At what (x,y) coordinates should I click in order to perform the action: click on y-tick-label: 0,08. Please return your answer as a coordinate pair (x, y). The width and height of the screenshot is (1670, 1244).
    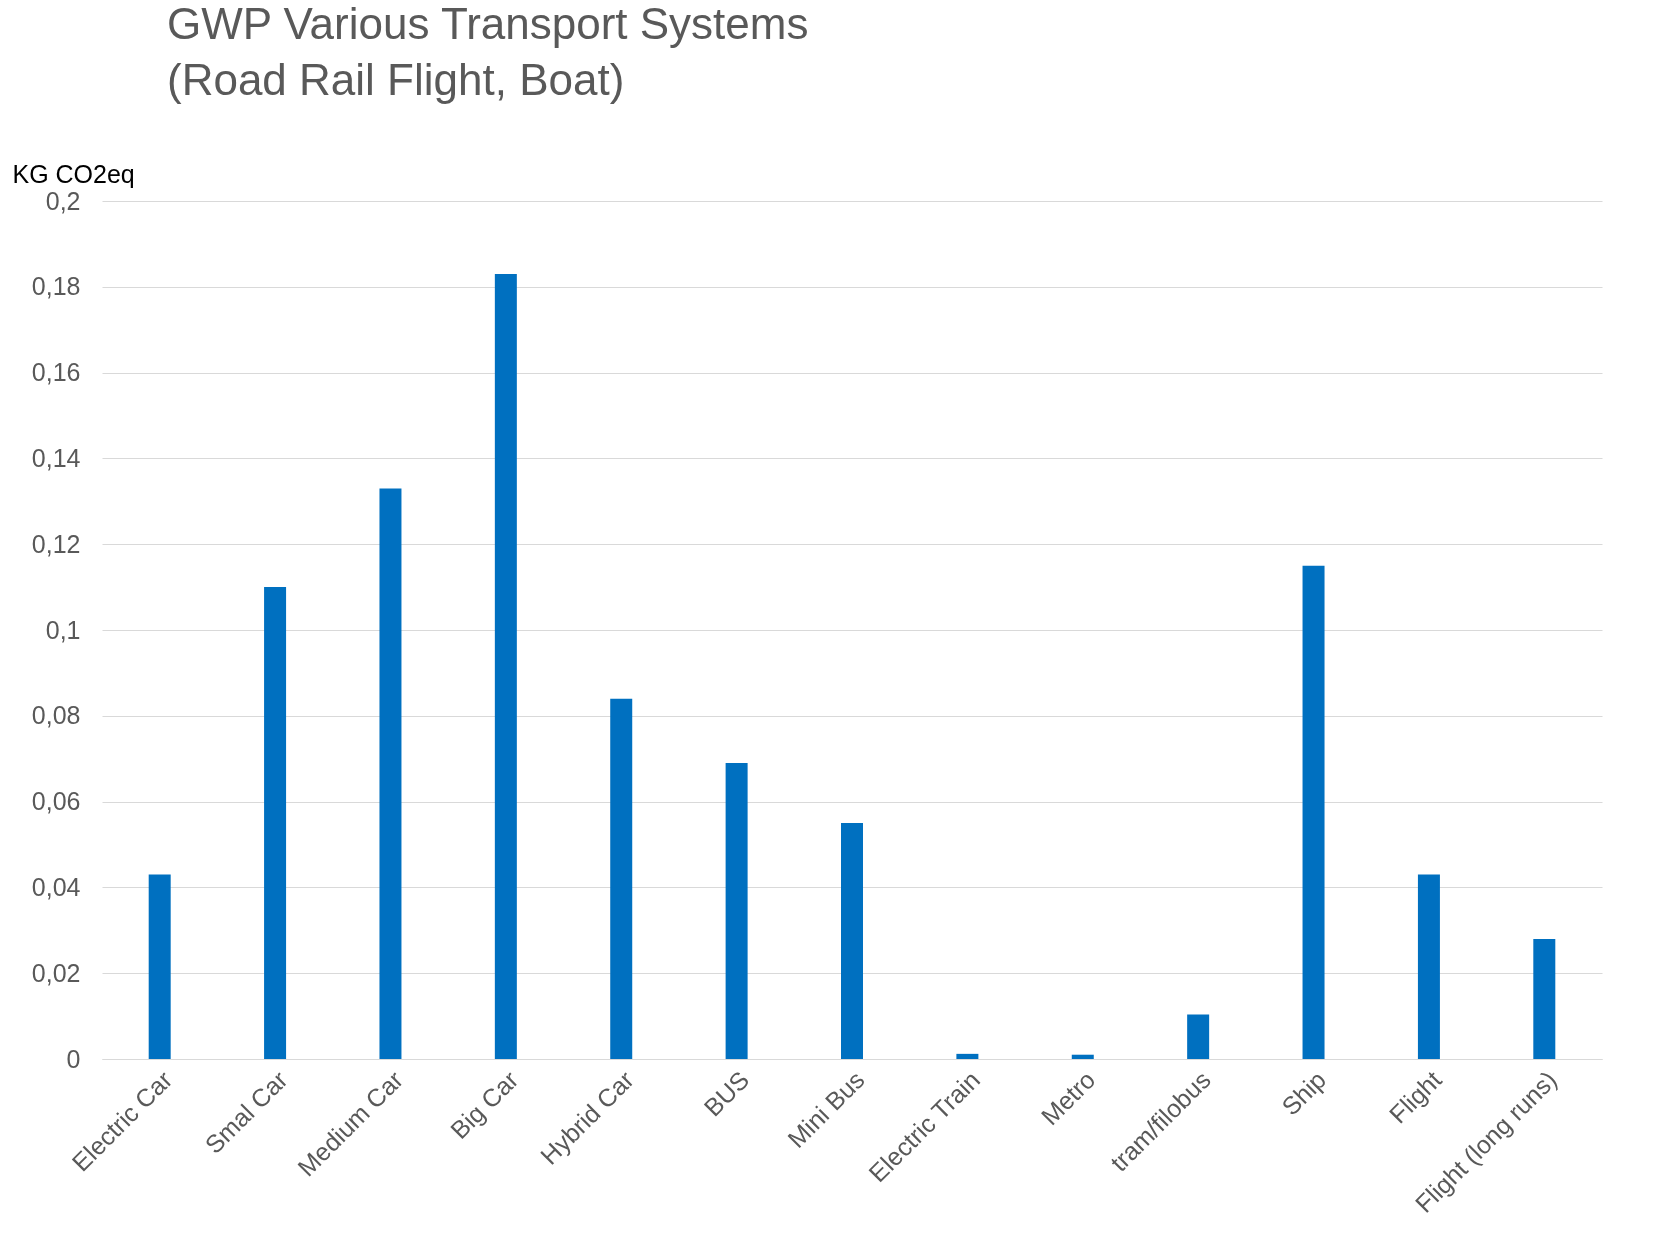
    Looking at the image, I should click on (56, 715).